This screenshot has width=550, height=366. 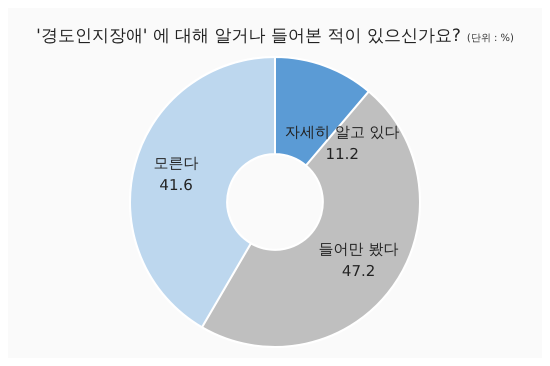 What do you see at coordinates (342, 131) in the screenshot?
I see `slice-label: 자세히 알고 있다` at bounding box center [342, 131].